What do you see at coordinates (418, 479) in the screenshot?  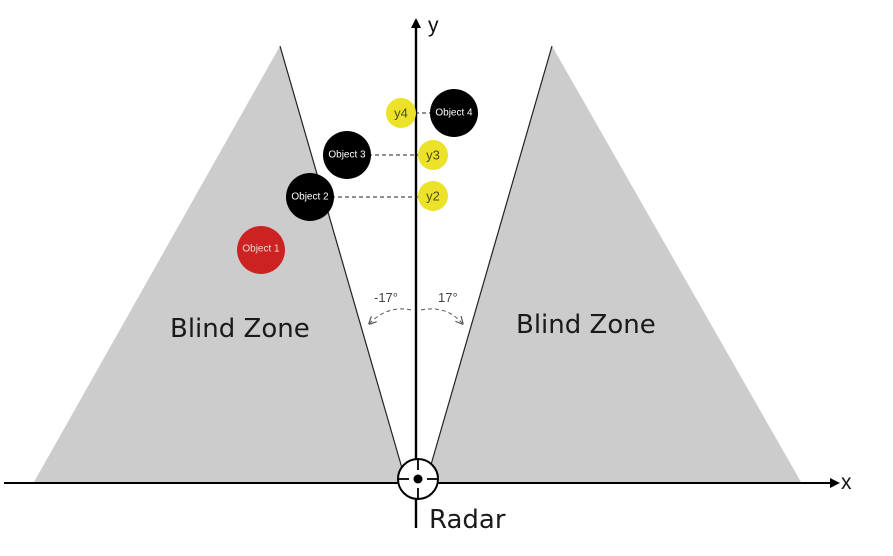 I see `radar-icon` at bounding box center [418, 479].